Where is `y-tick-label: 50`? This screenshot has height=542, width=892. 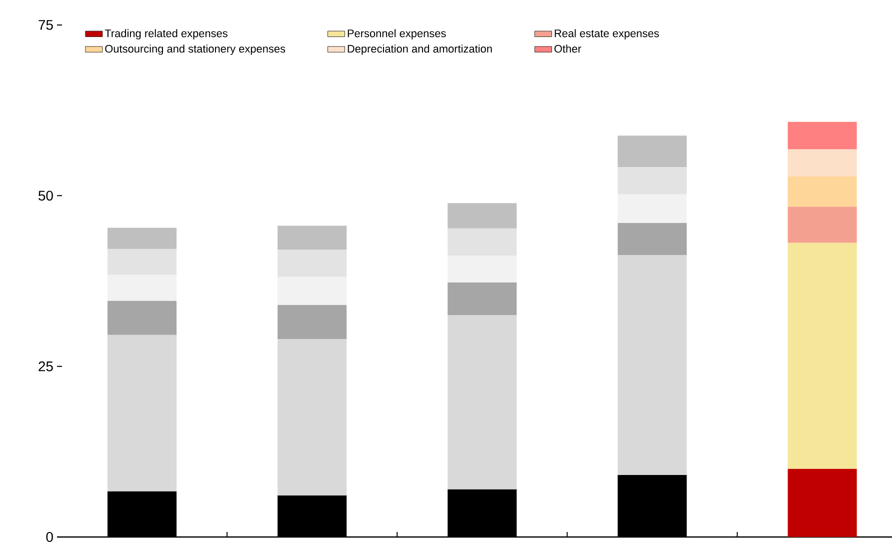 y-tick-label: 50 is located at coordinates (45, 195).